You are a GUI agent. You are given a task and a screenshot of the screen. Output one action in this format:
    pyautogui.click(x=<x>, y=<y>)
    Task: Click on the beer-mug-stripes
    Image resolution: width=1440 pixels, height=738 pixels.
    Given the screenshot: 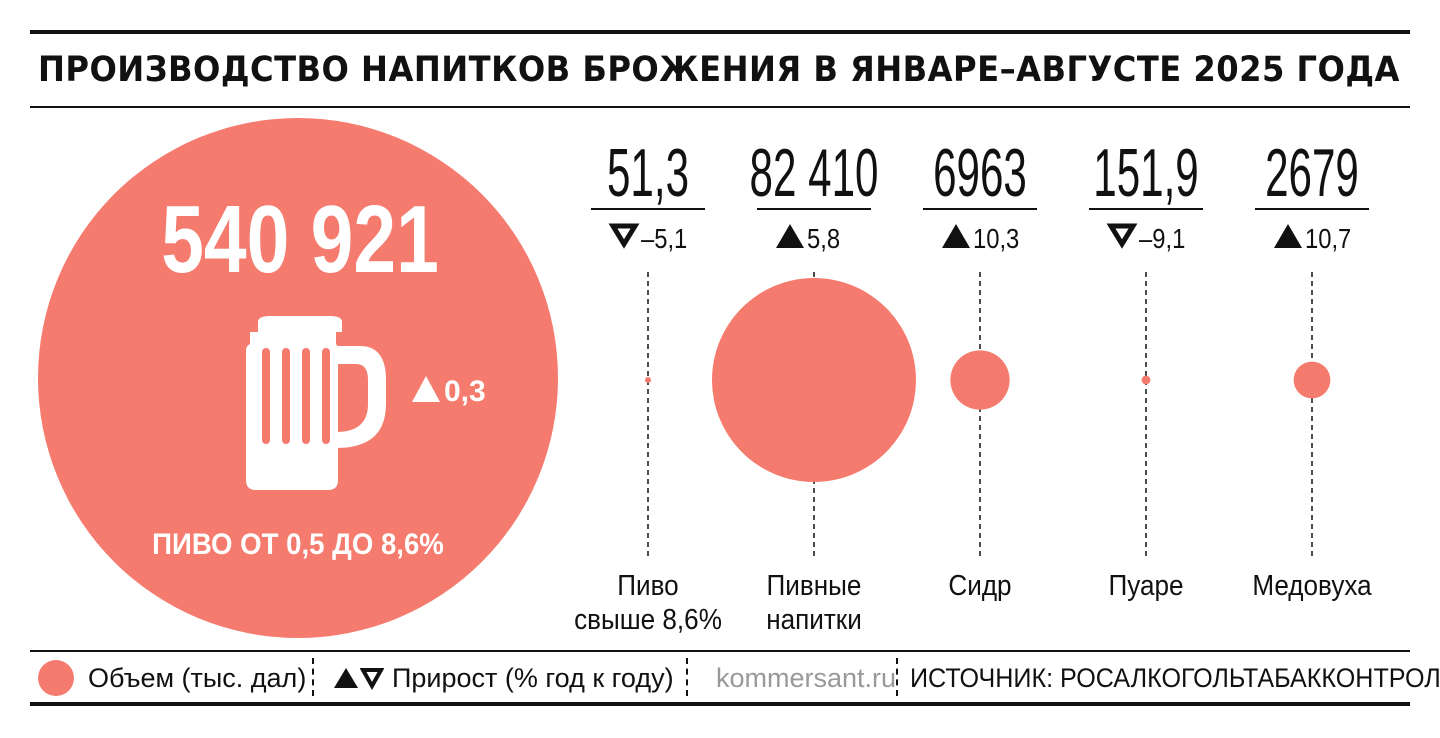 What is the action you would take?
    pyautogui.click(x=296, y=396)
    